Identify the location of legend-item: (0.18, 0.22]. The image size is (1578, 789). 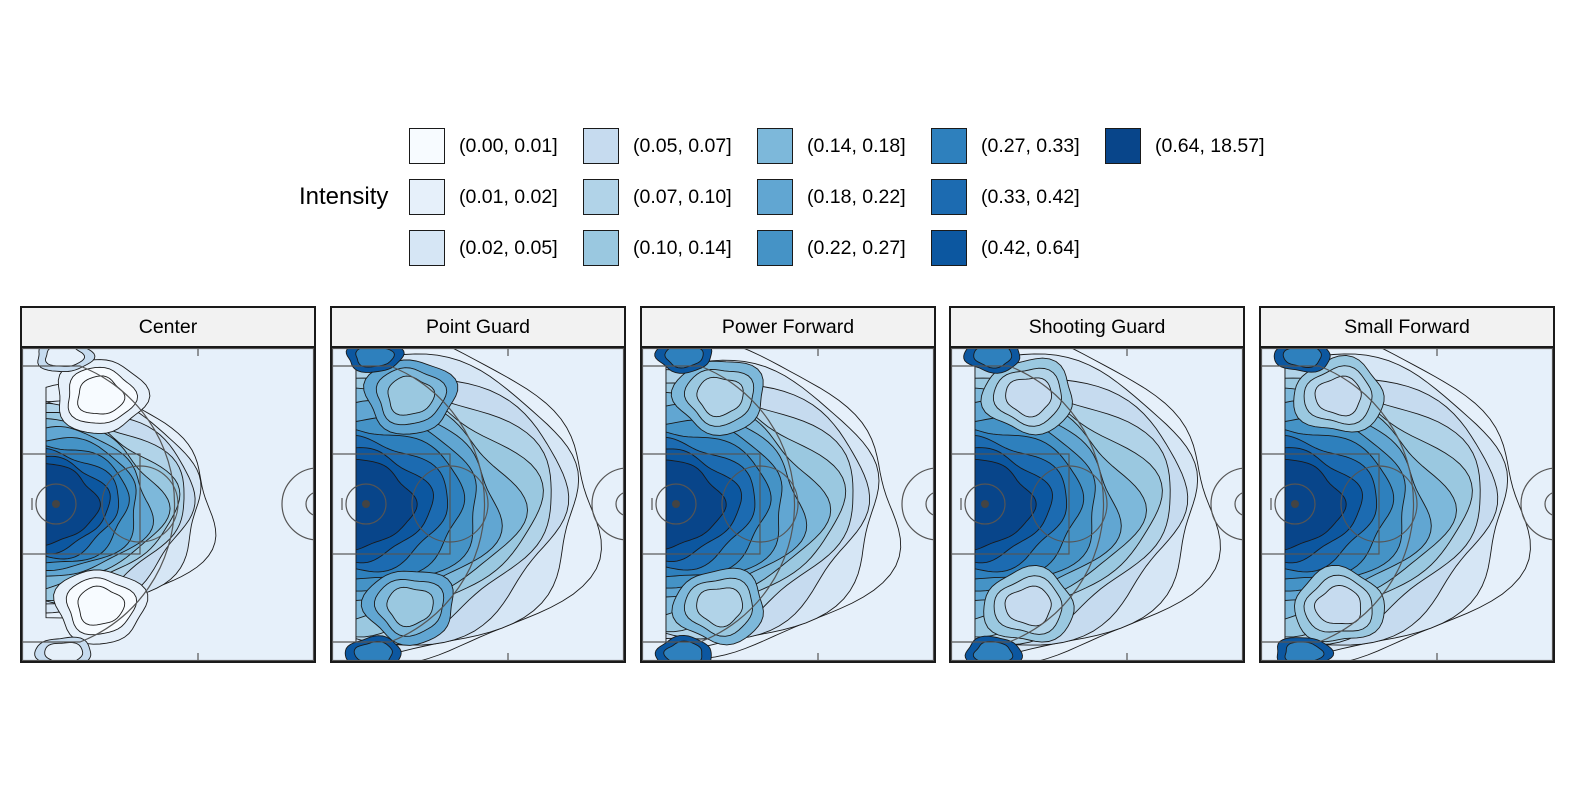
(831, 197).